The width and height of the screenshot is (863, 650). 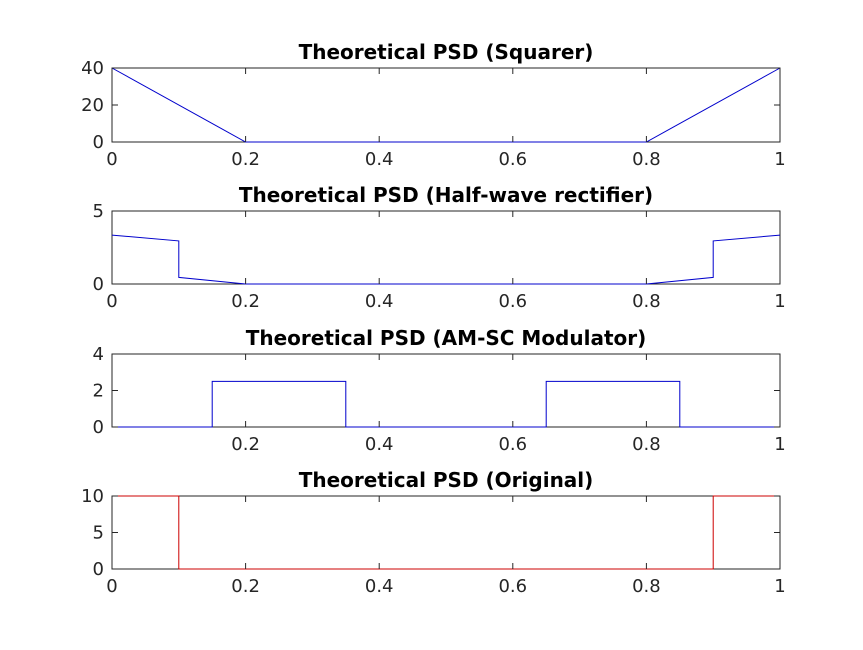 I want to click on subplot-title: Theoretical PSD (Original), so click(x=446, y=480).